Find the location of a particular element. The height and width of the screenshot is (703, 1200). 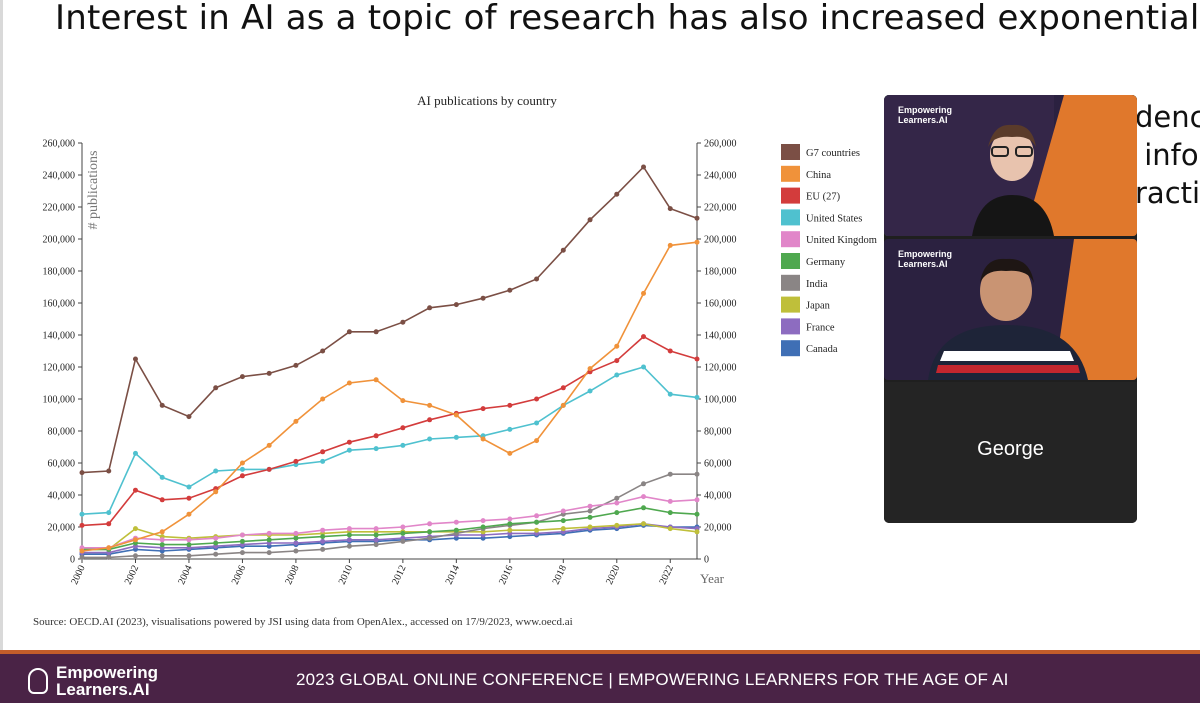

y-tick-label-right: 120,000 is located at coordinates (720, 368).